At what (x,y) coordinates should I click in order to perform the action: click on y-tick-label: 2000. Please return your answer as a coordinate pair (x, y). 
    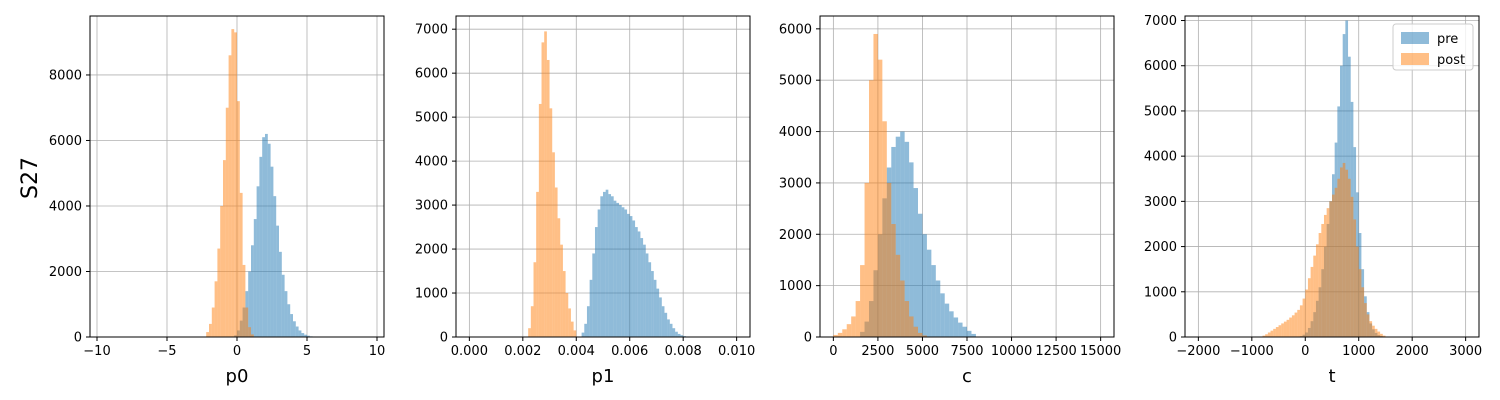
    Looking at the image, I should click on (65, 272).